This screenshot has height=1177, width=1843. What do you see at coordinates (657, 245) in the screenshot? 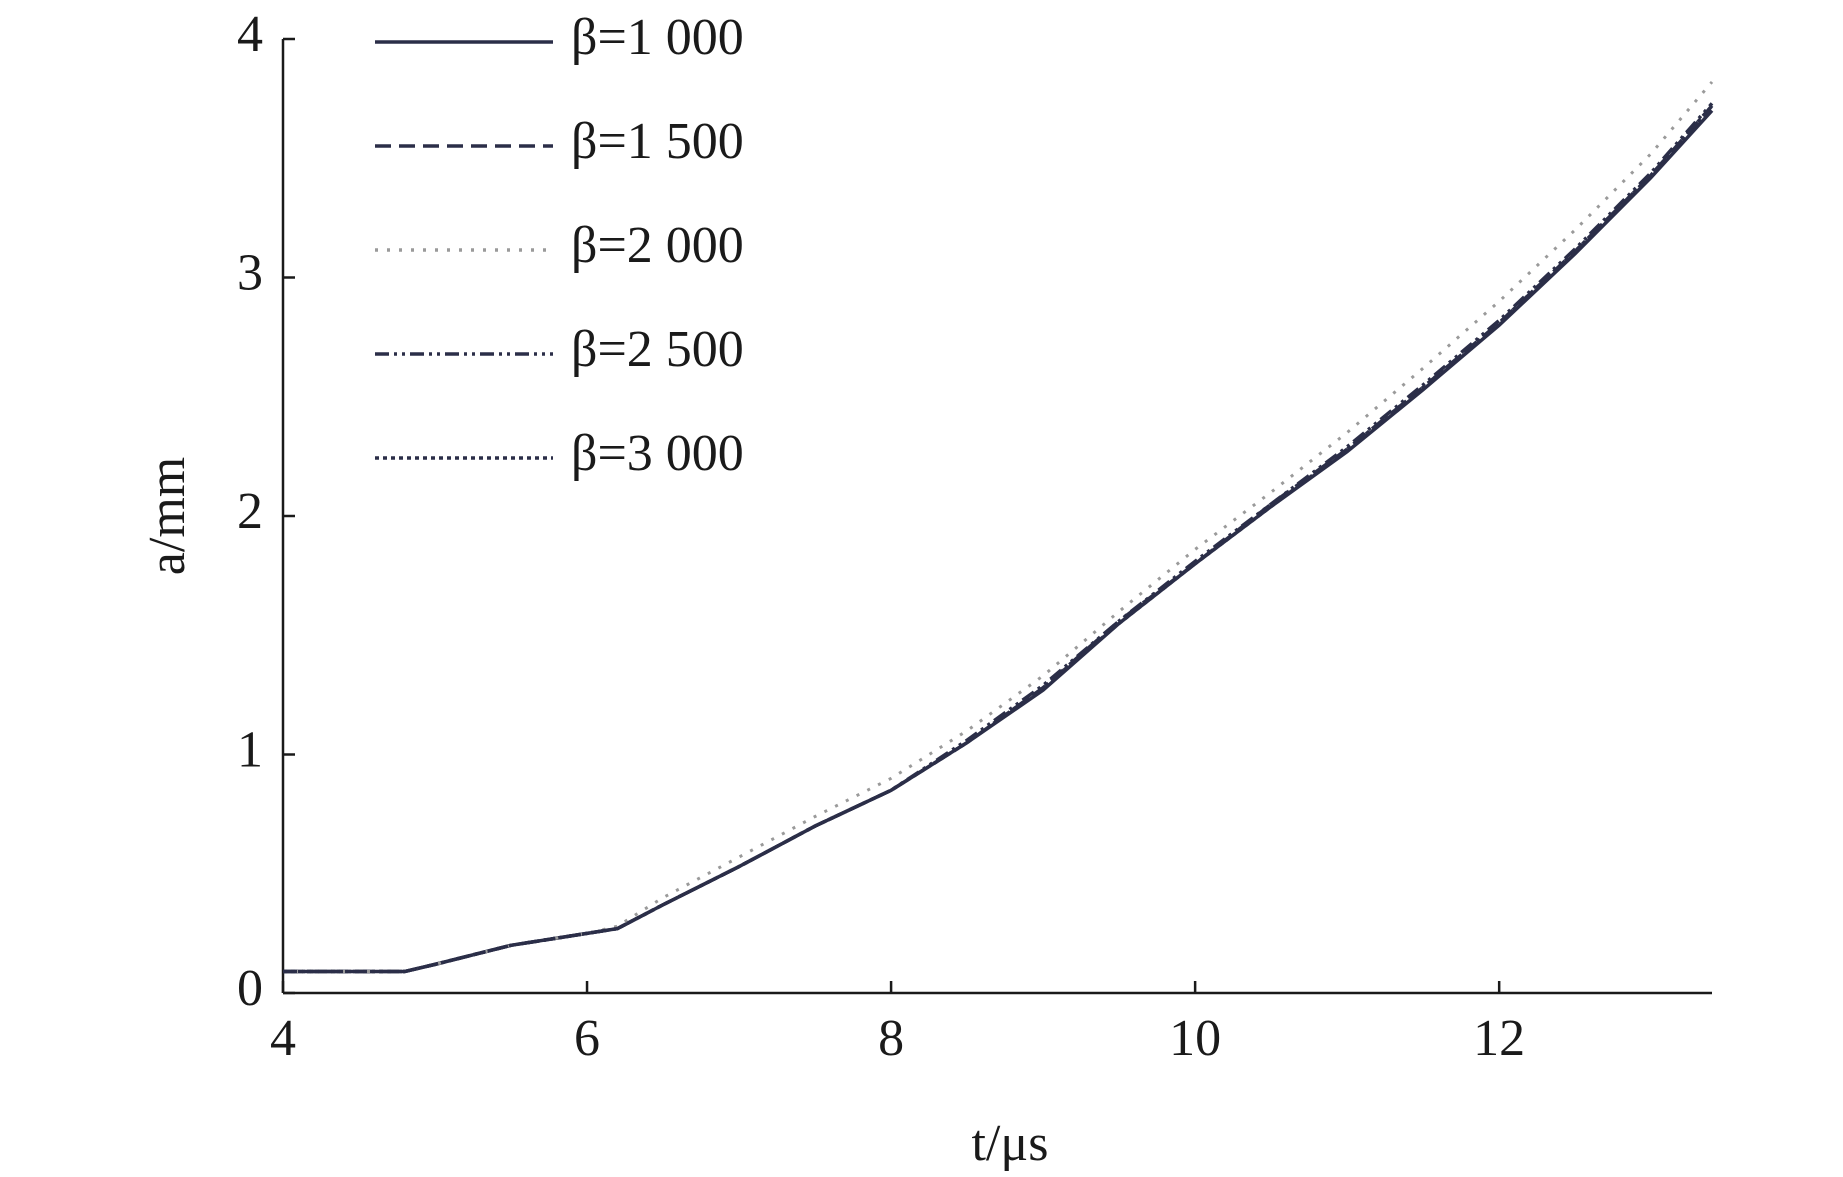
I see `legend-label: β=2 000` at bounding box center [657, 245].